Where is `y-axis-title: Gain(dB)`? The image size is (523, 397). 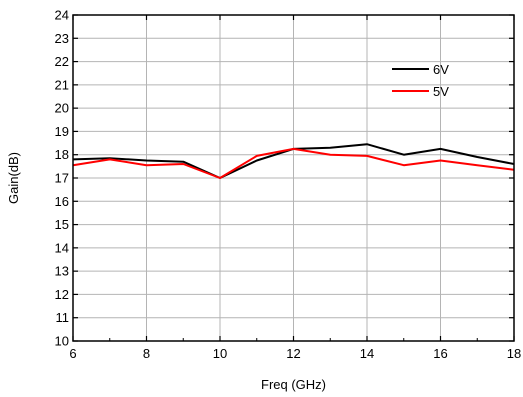
y-axis-title: Gain(dB) is located at coordinates (13, 178).